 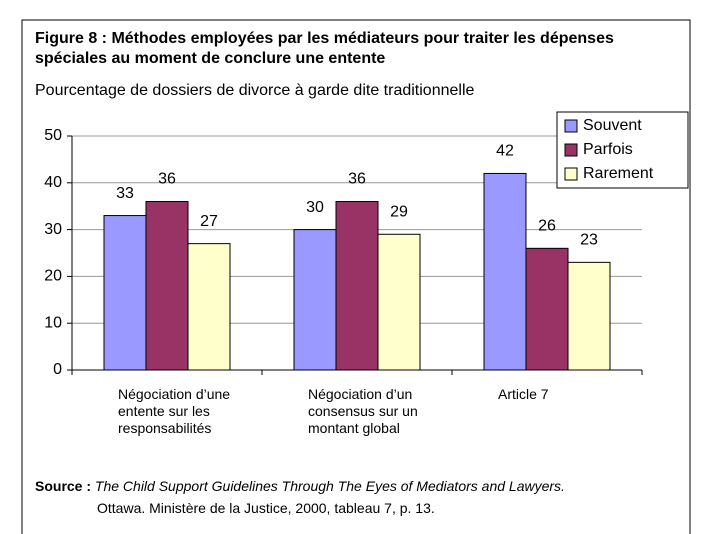 I want to click on legend-label: Rarement, so click(x=618, y=173).